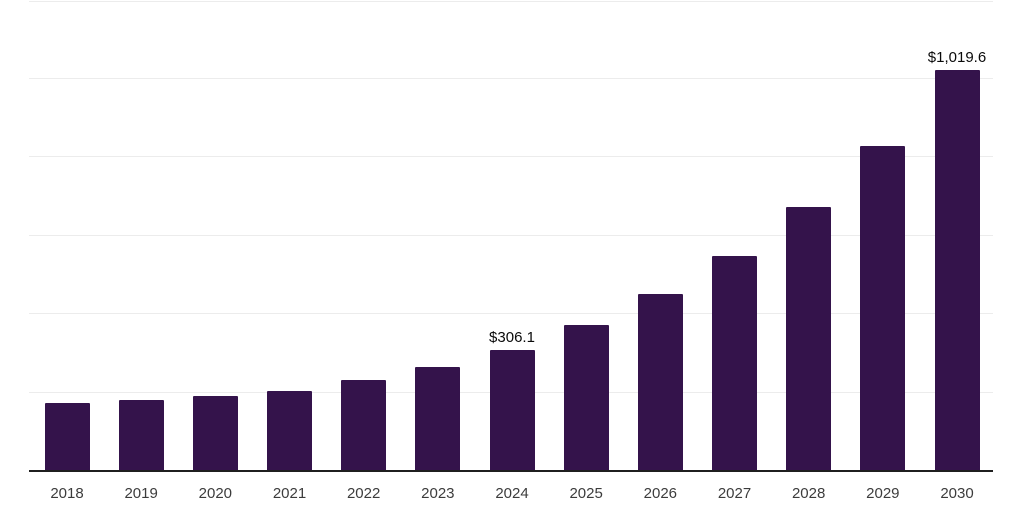 This screenshot has height=512, width=1024. I want to click on bar-2023, so click(438, 418).